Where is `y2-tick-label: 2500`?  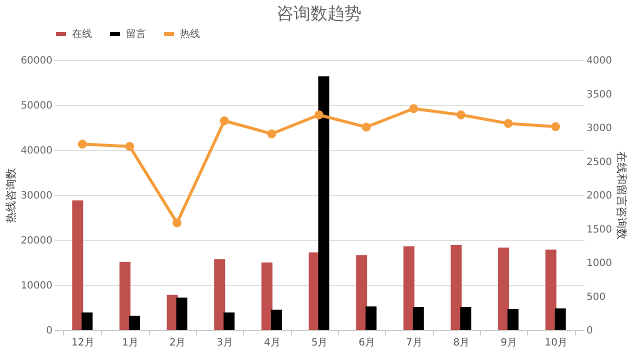
y2-tick-label: 2500 is located at coordinates (599, 162).